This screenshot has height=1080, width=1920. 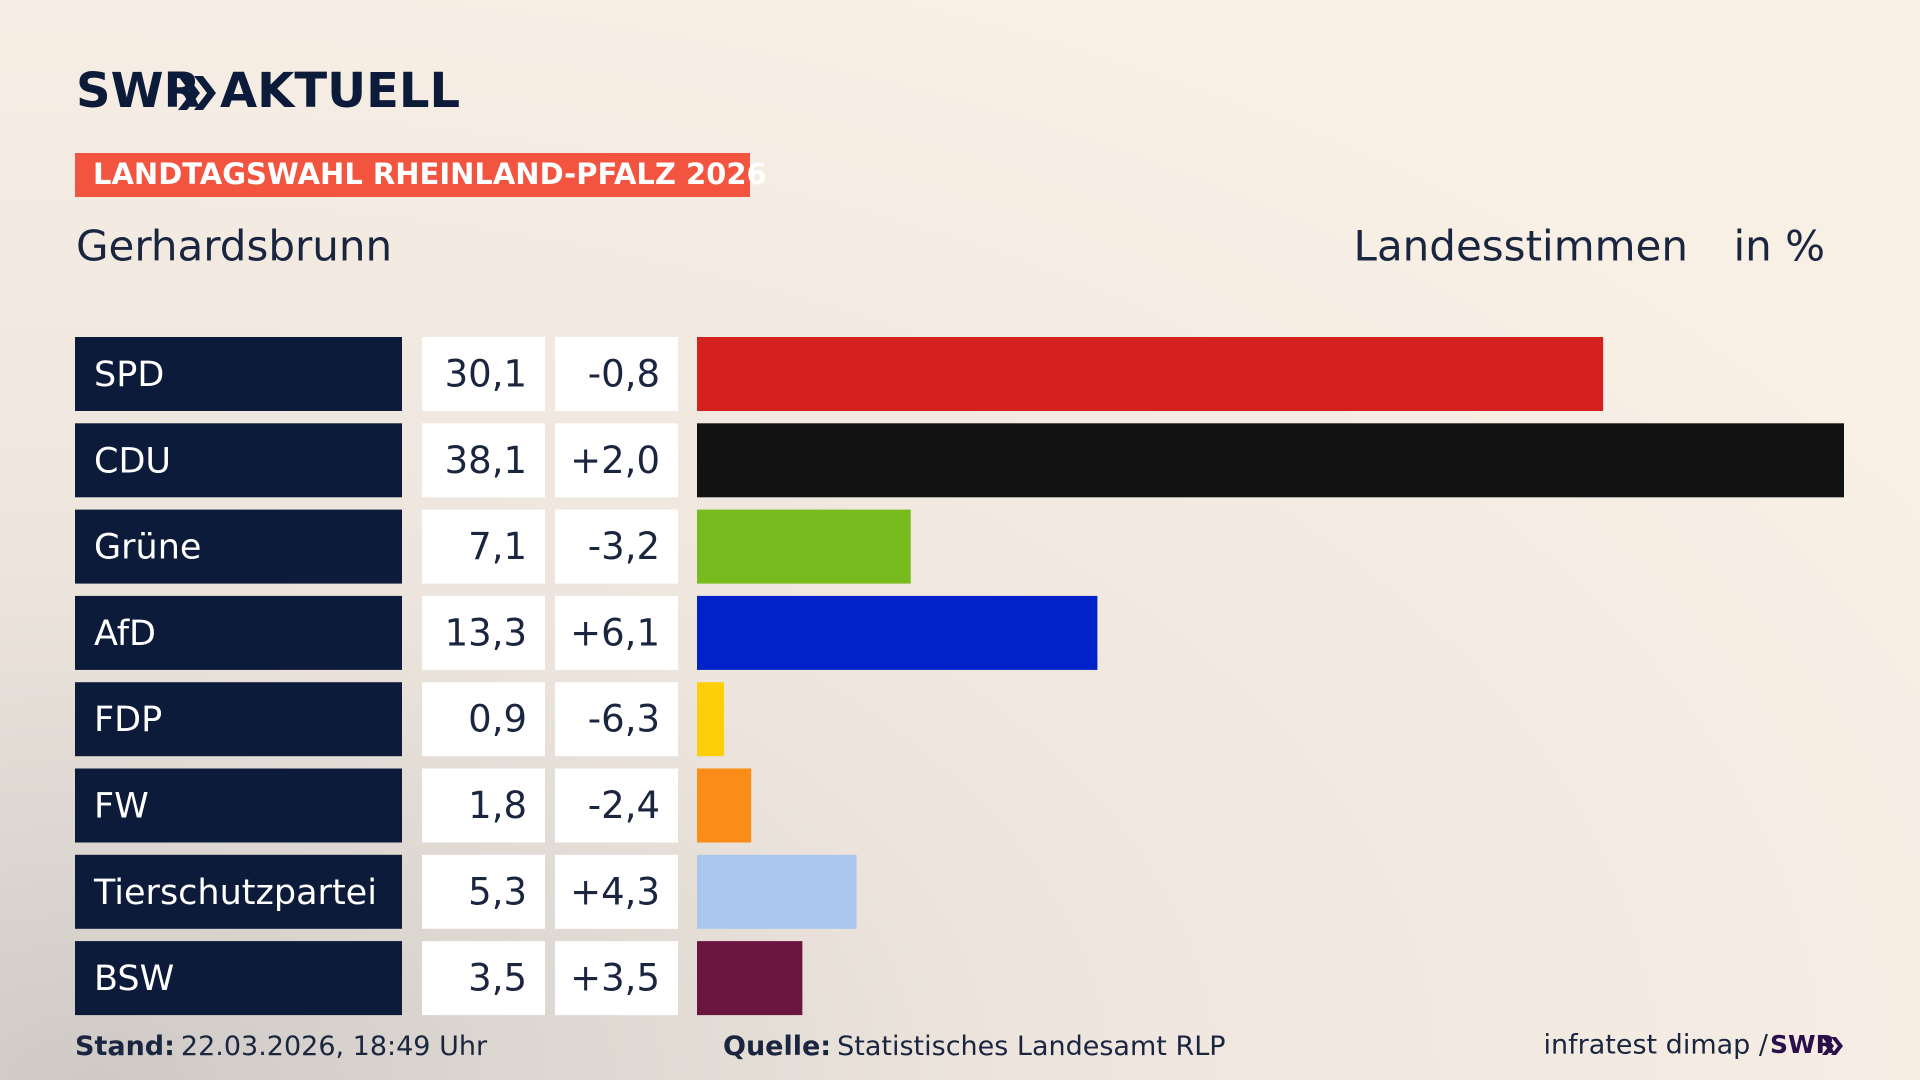 What do you see at coordinates (134, 979) in the screenshot?
I see `party-label: BSW` at bounding box center [134, 979].